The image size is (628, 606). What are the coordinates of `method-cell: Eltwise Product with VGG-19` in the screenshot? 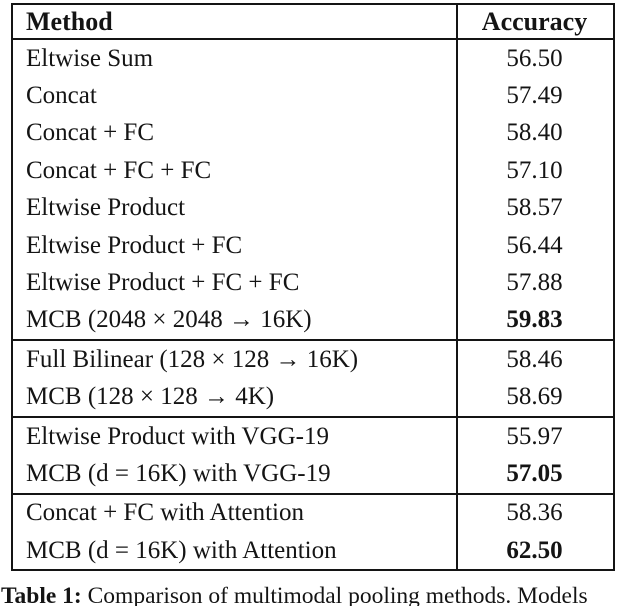 It's located at (235, 436).